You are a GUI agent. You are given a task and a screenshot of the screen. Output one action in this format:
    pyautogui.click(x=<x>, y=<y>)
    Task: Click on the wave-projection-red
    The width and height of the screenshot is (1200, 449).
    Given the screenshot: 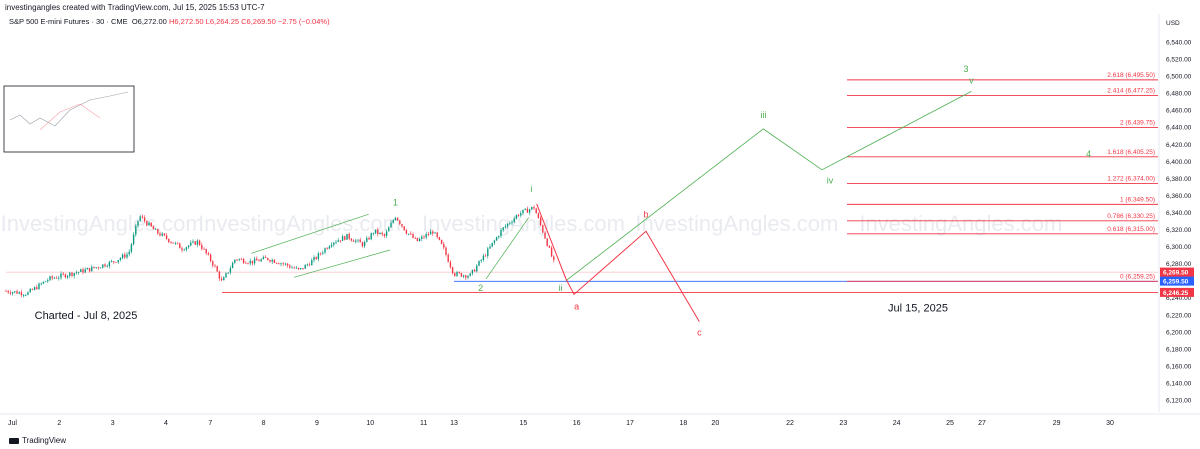 What is the action you would take?
    pyautogui.click(x=618, y=262)
    